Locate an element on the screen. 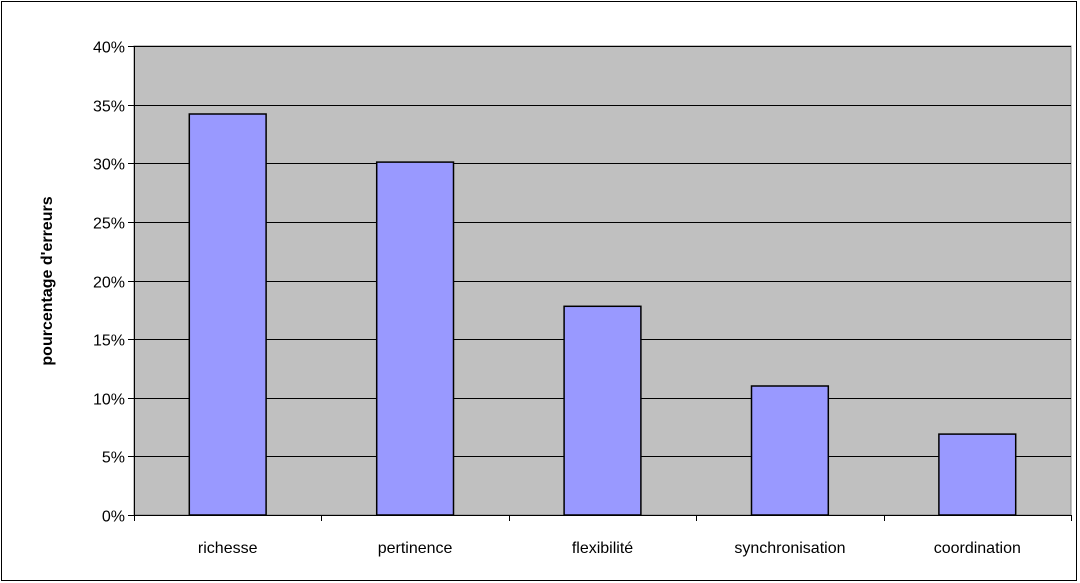 The width and height of the screenshot is (1080, 583). x-tick-label: coordination is located at coordinates (977, 548).